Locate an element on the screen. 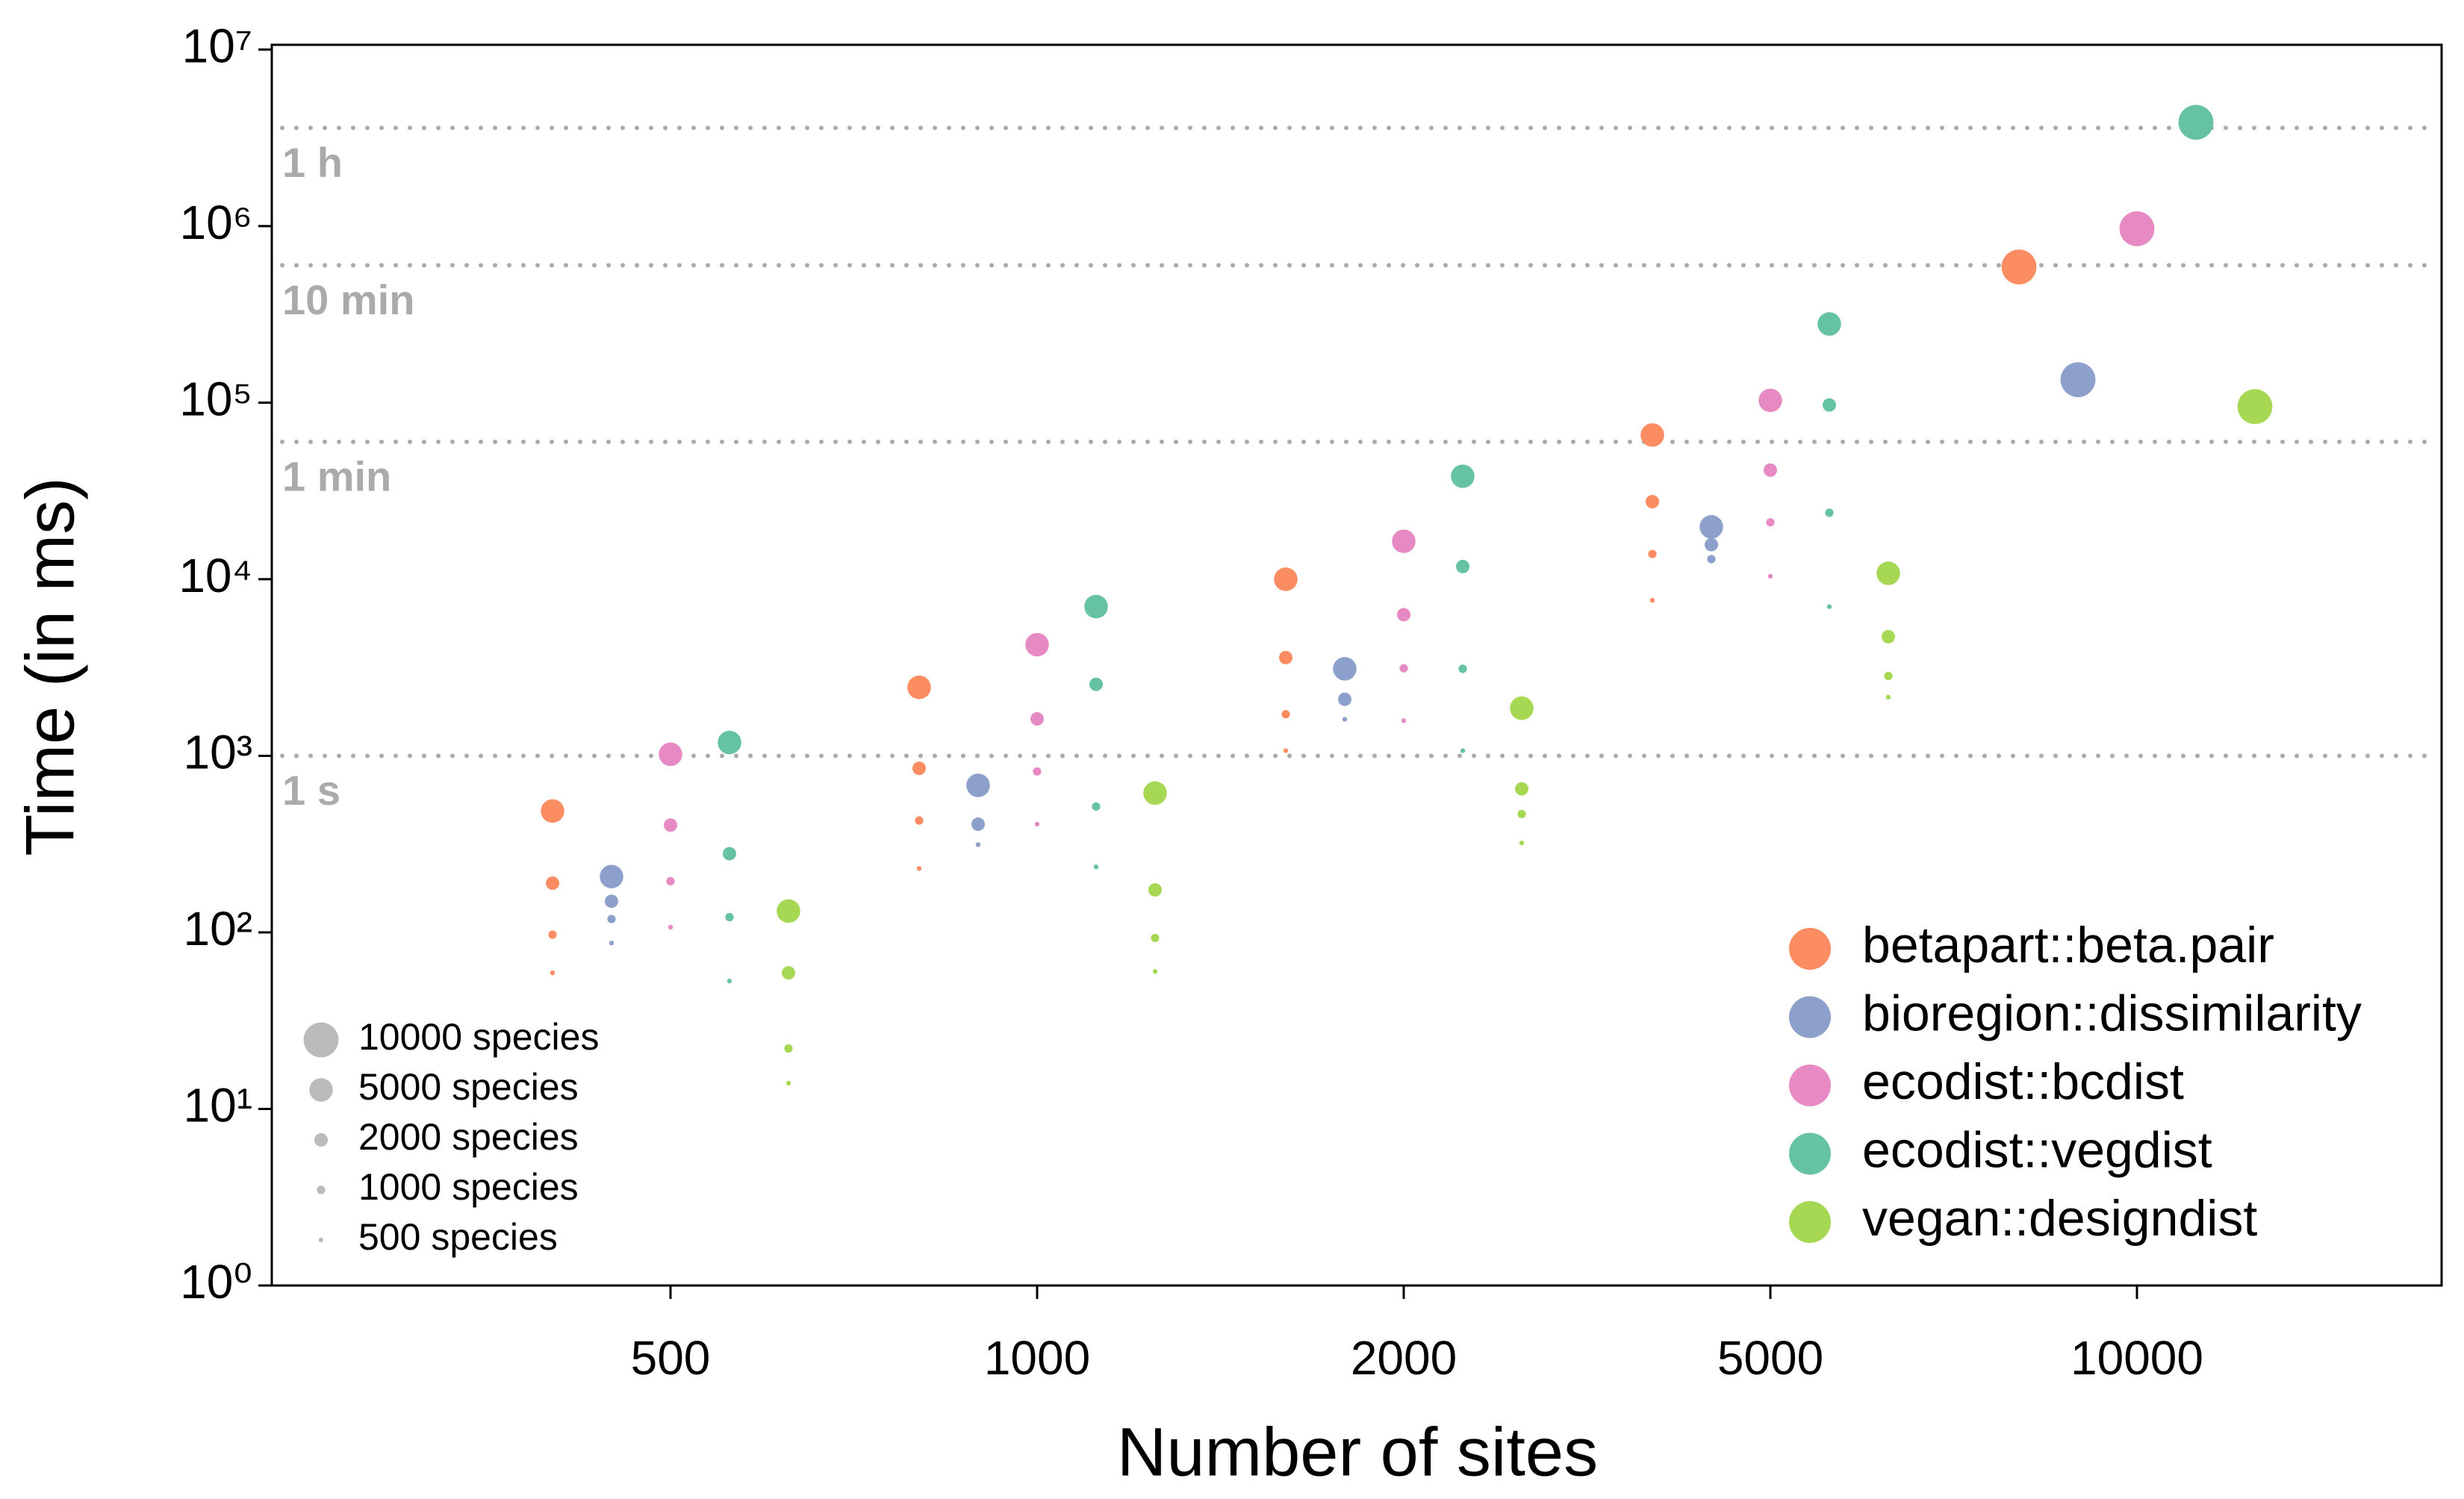  y-tick-label: 10⁰ is located at coordinates (216, 1282).